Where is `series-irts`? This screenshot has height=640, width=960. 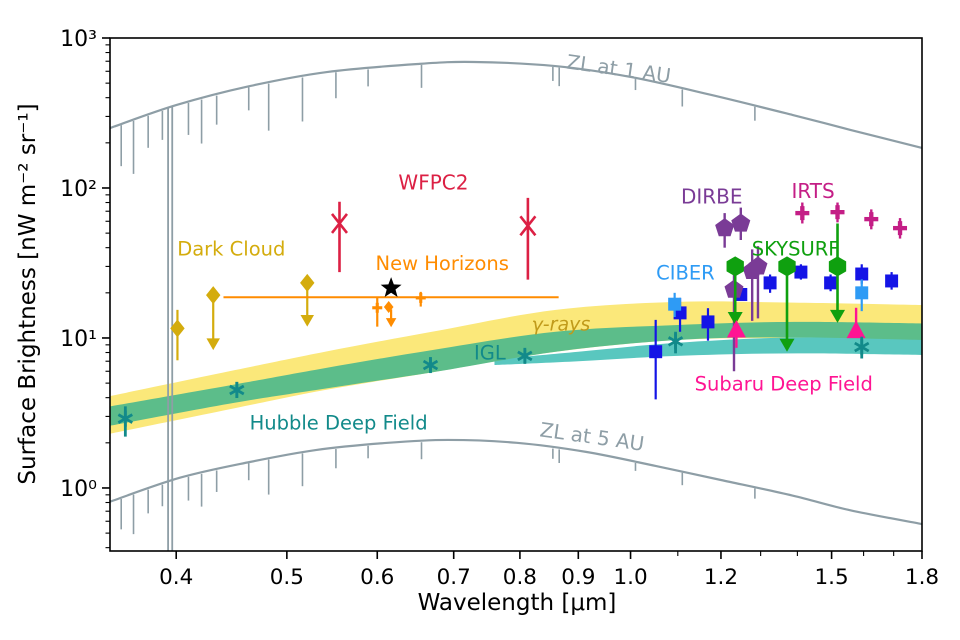
series-irts is located at coordinates (851, 220).